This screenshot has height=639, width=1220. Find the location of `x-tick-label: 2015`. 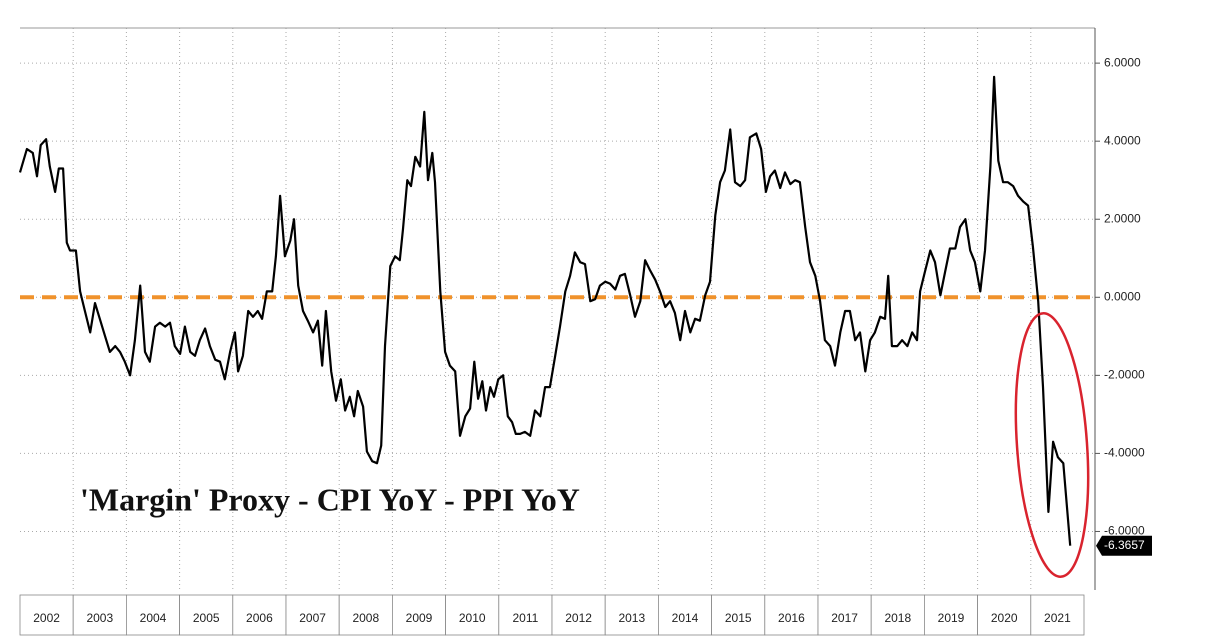

x-tick-label: 2015 is located at coordinates (738, 618).